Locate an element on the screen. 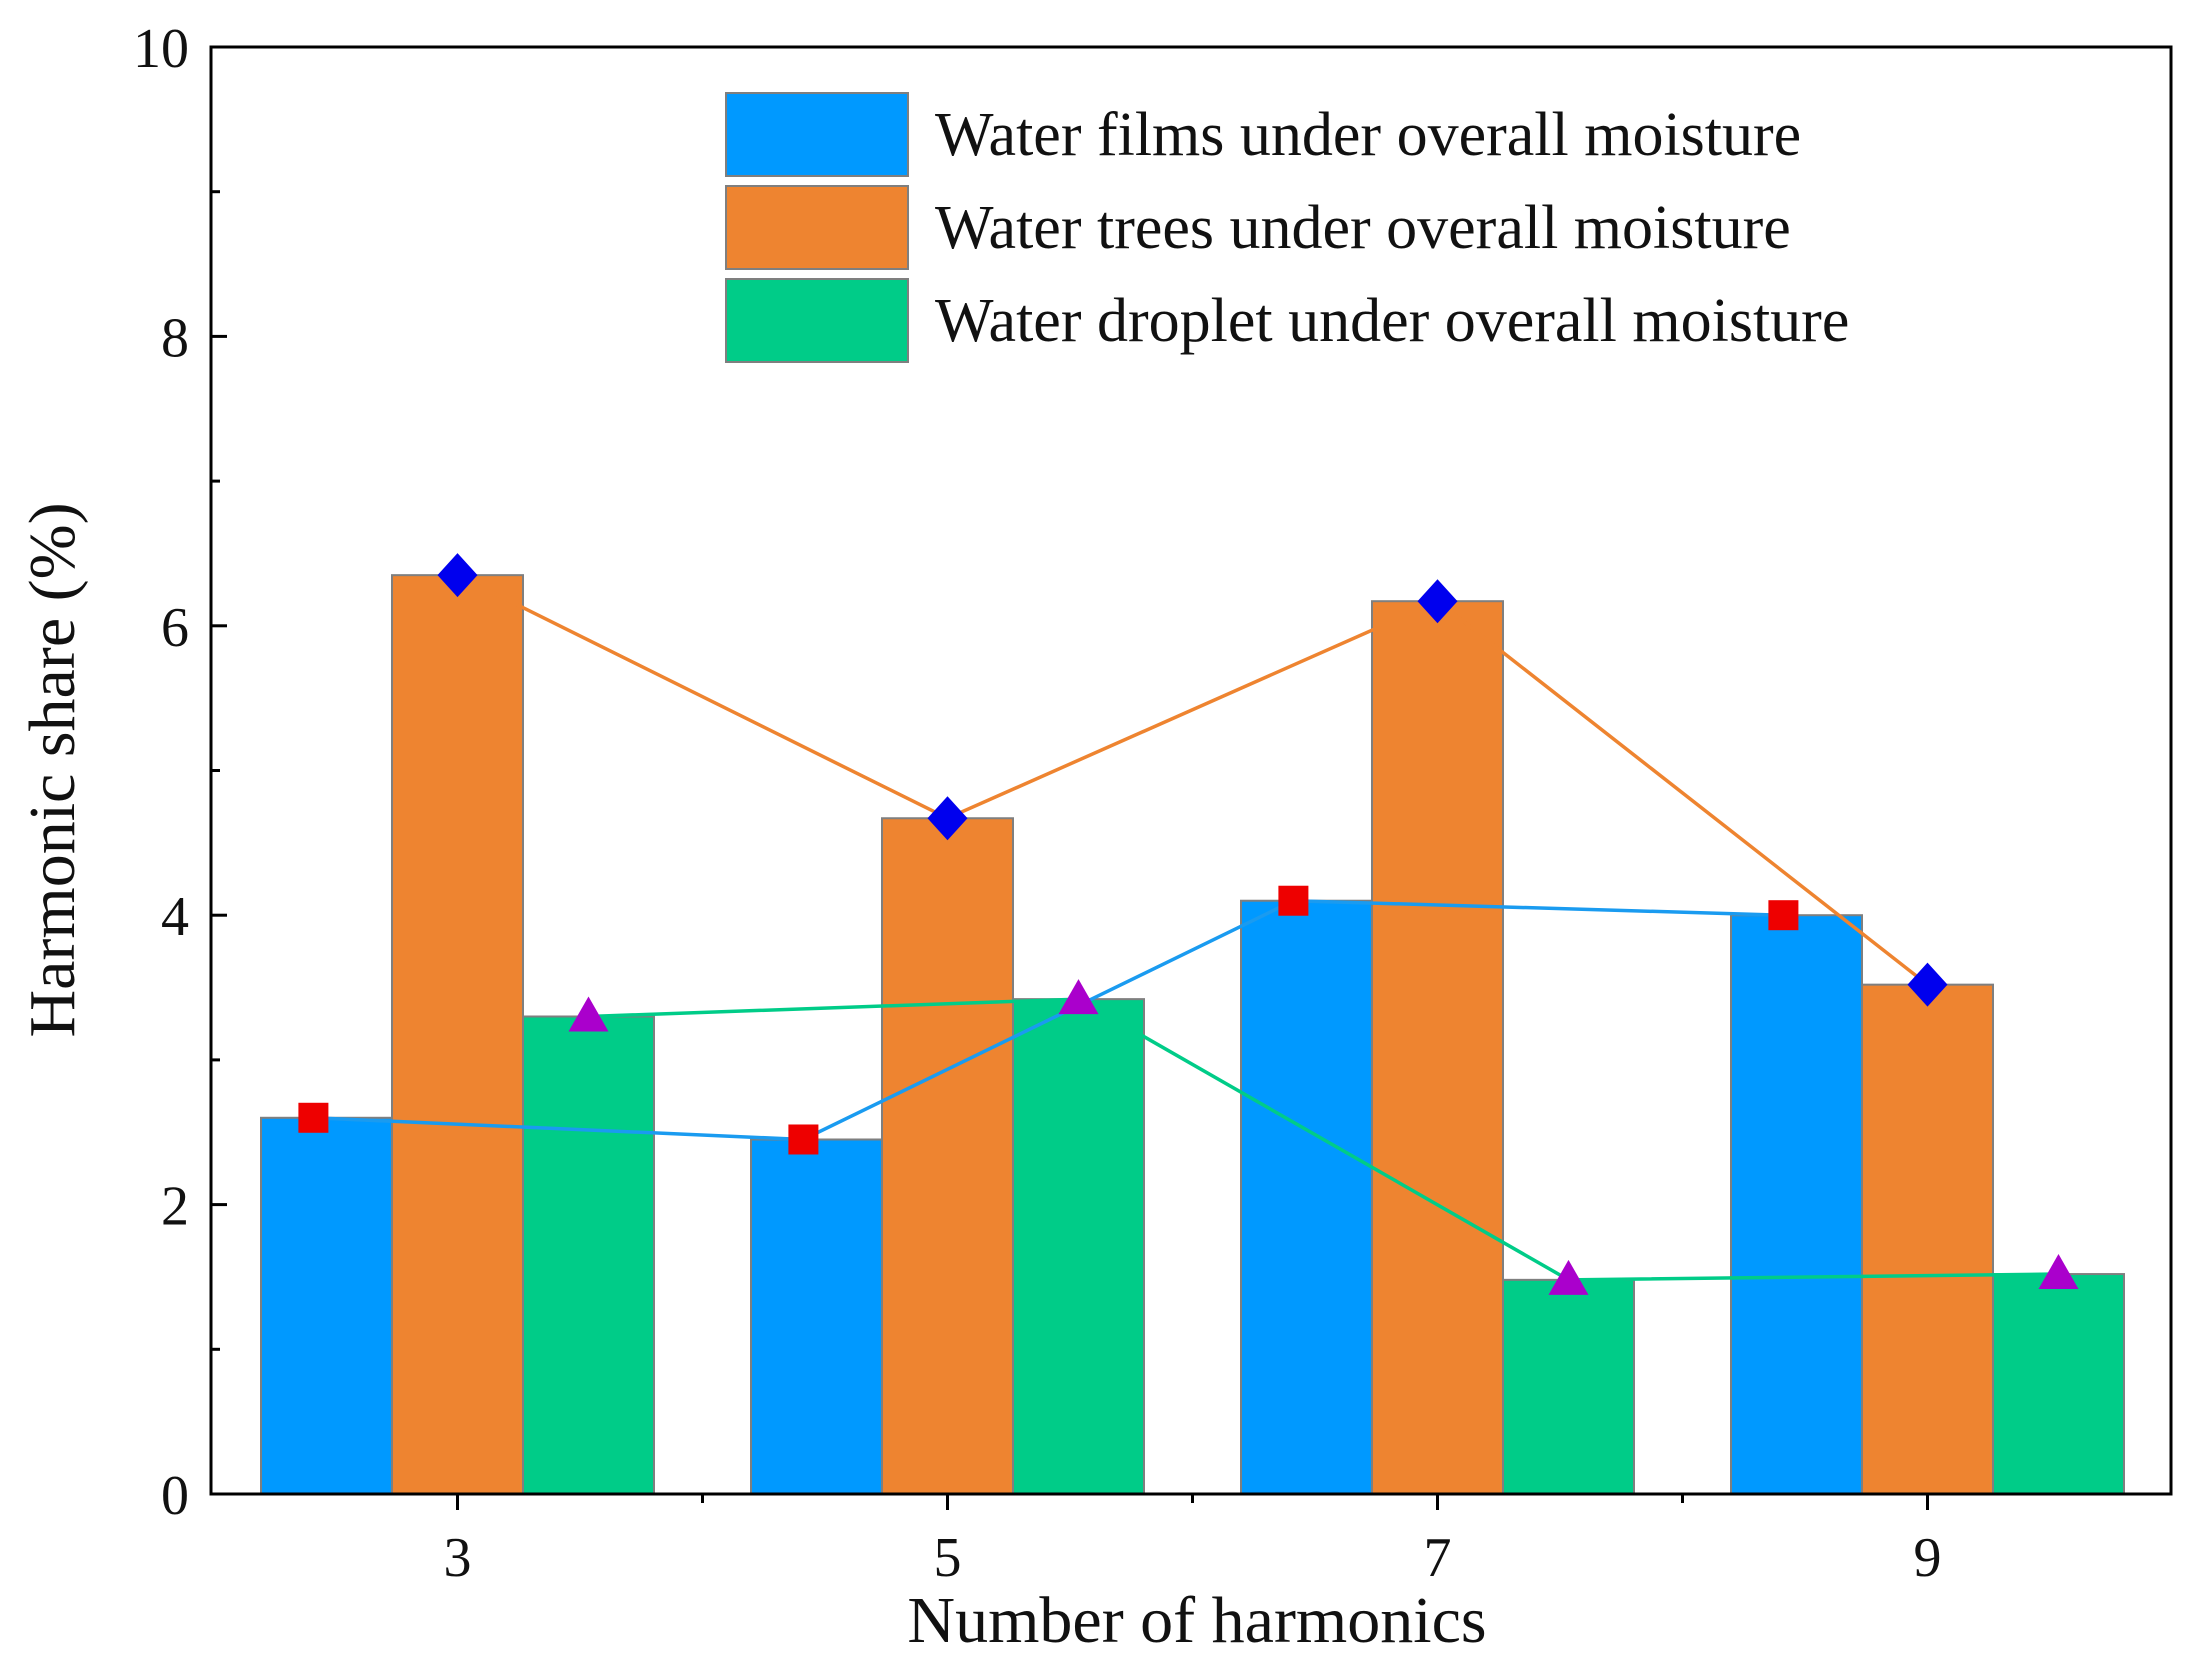 This screenshot has width=2212, height=1670. x-axis-label: Number of harmonics is located at coordinates (1196, 1620).